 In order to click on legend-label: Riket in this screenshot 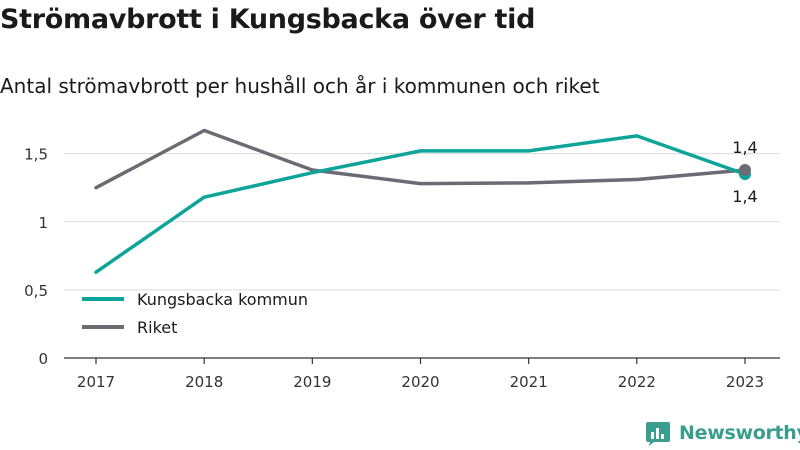, I will do `click(157, 327)`.